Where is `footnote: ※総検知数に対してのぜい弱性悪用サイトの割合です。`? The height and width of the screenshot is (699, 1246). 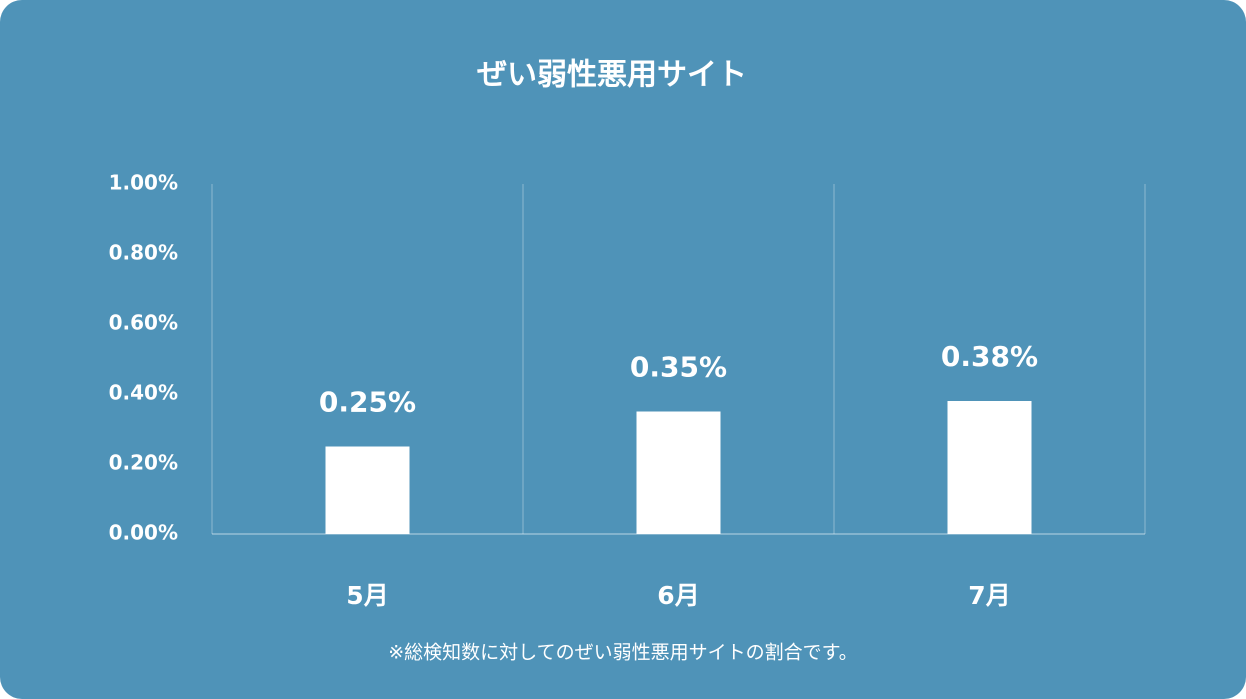
footnote: ※総検知数に対してのぜい弱性悪用サイトの割合です。 is located at coordinates (622, 653).